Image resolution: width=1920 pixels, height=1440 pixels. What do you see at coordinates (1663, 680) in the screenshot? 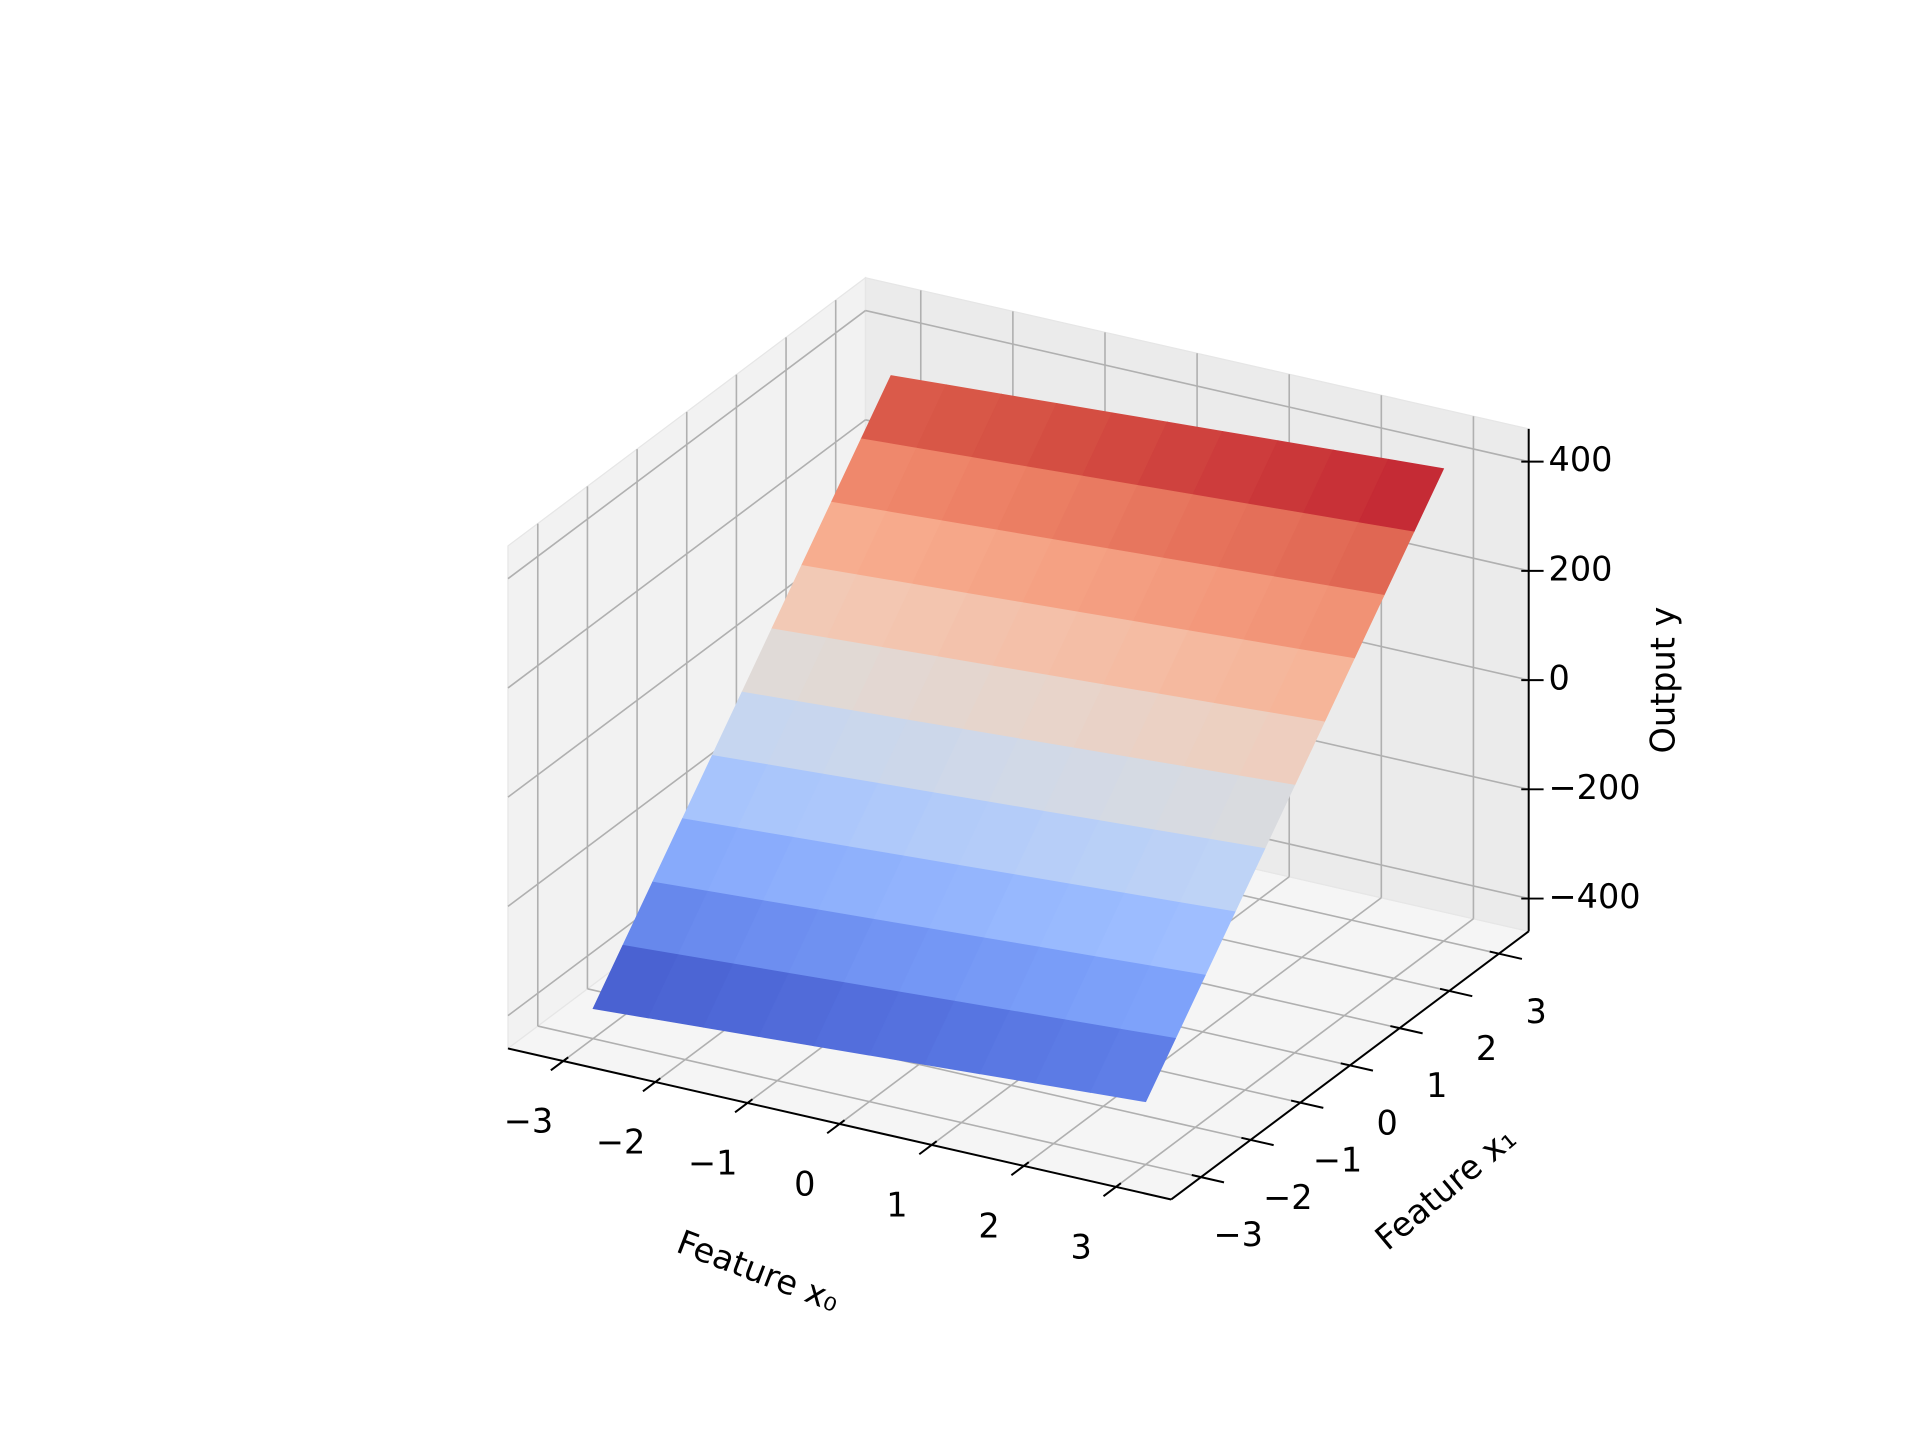
I see `z-axis-label: Output y` at bounding box center [1663, 680].